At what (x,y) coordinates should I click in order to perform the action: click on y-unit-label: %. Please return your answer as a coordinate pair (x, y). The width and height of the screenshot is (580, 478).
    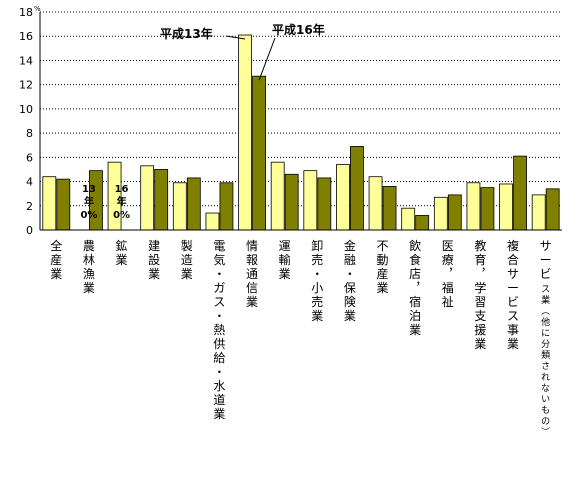
    Looking at the image, I should click on (37, 9).